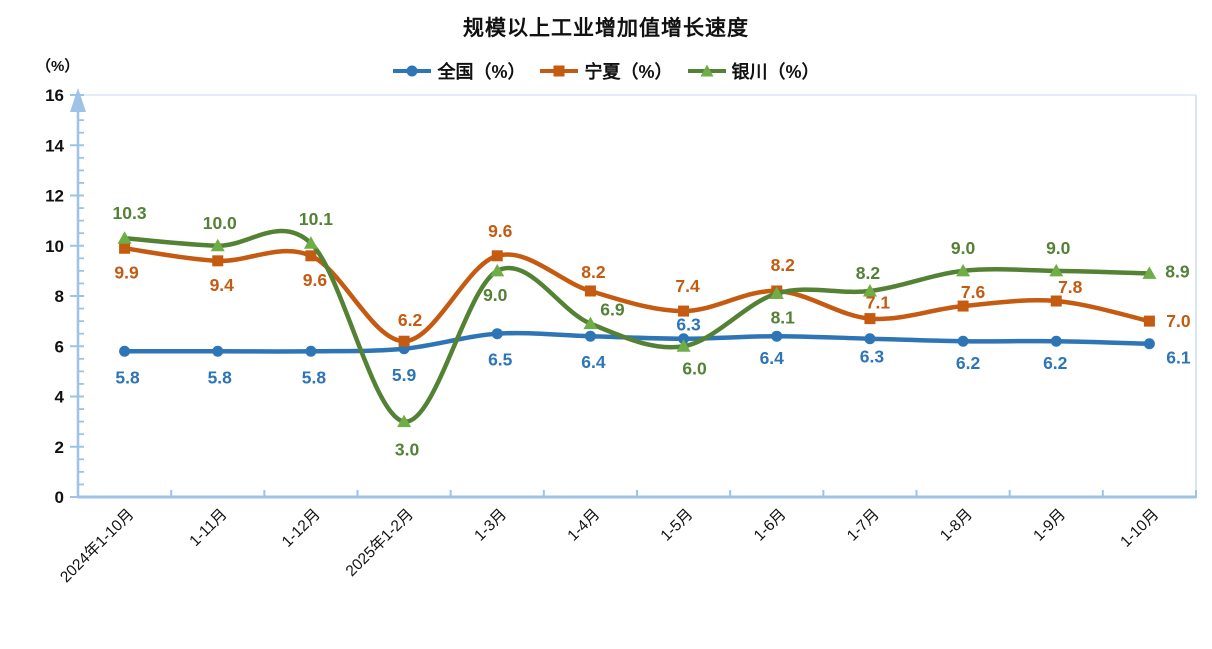  What do you see at coordinates (220, 377) in the screenshot?
I see `data-label-national-1: 5.8` at bounding box center [220, 377].